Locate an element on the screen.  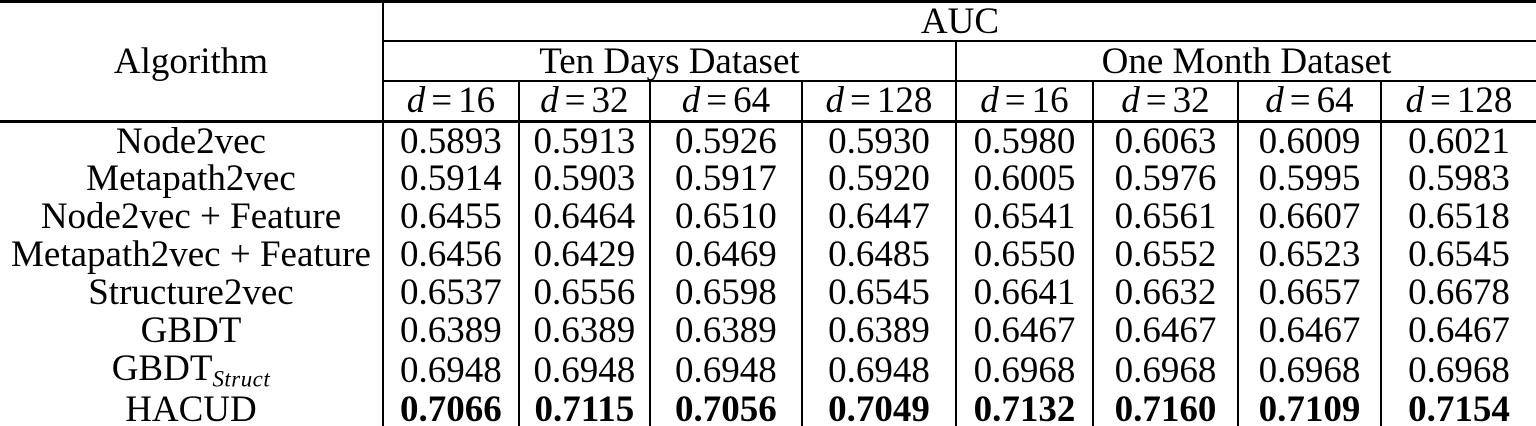
algorithm-column-header: Algorithm is located at coordinates (191, 62).